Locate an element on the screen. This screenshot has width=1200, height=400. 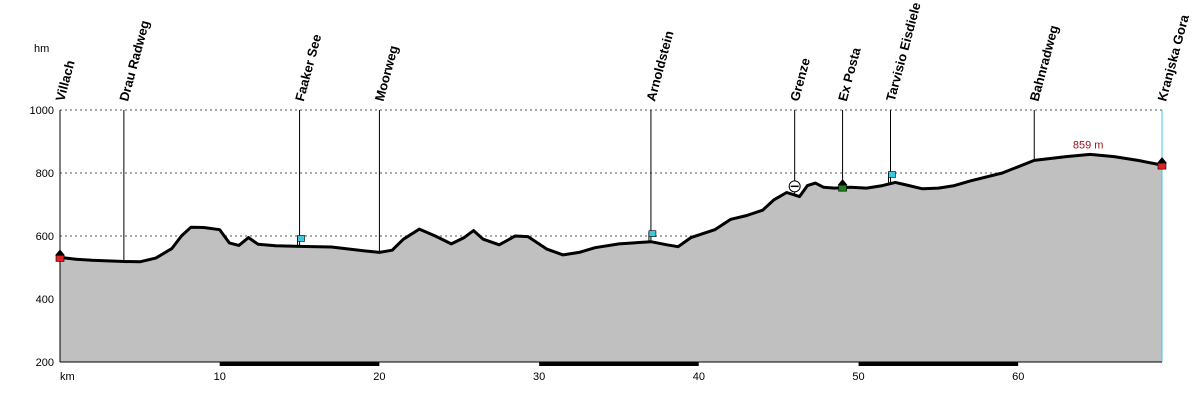
waypoint-label: Ex Posta is located at coordinates (849, 74).